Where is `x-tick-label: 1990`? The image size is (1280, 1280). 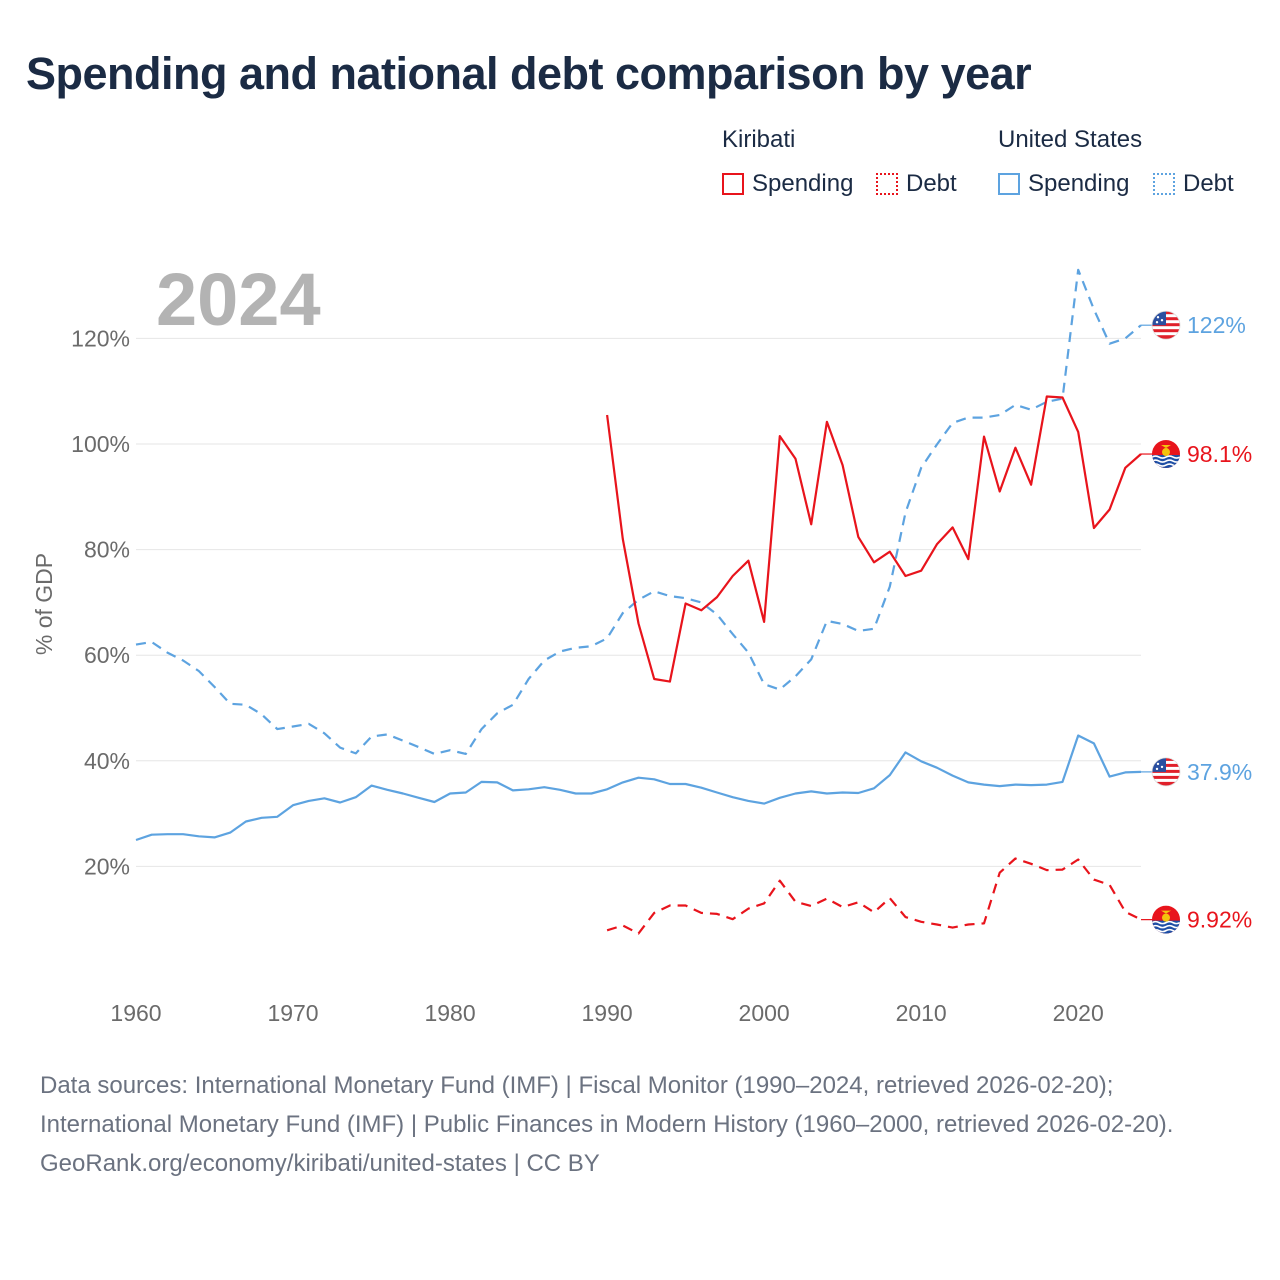
x-tick-label: 1990 is located at coordinates (607, 1013).